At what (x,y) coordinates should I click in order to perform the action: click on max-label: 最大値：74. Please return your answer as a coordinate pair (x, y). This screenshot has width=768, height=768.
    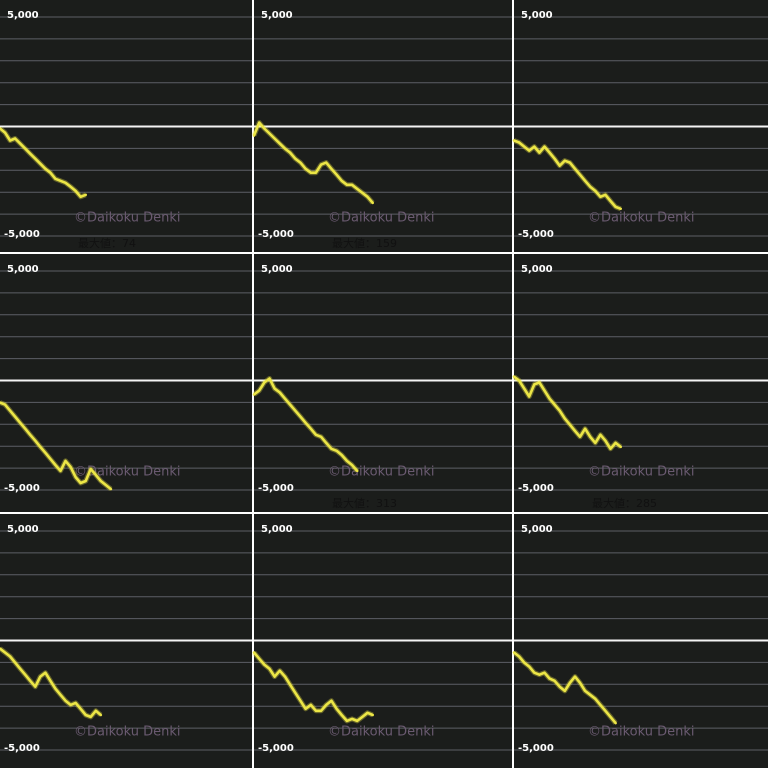
    Looking at the image, I should click on (107, 243).